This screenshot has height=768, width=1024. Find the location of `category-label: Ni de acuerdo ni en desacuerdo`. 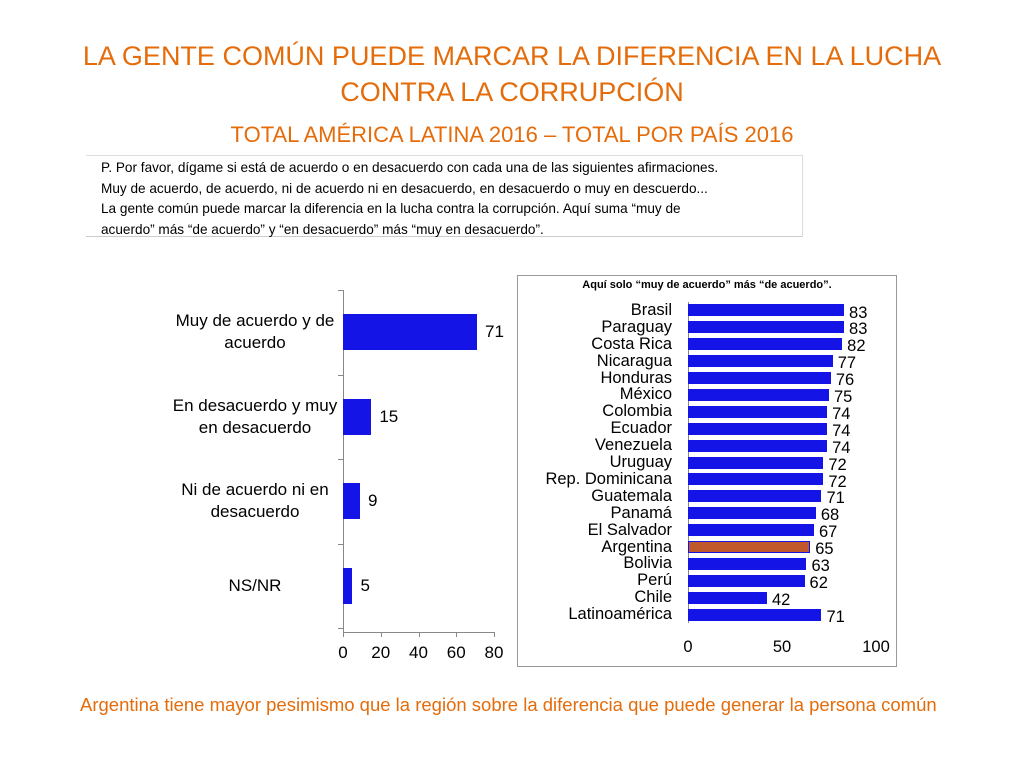

category-label: Ni de acuerdo ni en desacuerdo is located at coordinates (255, 501).